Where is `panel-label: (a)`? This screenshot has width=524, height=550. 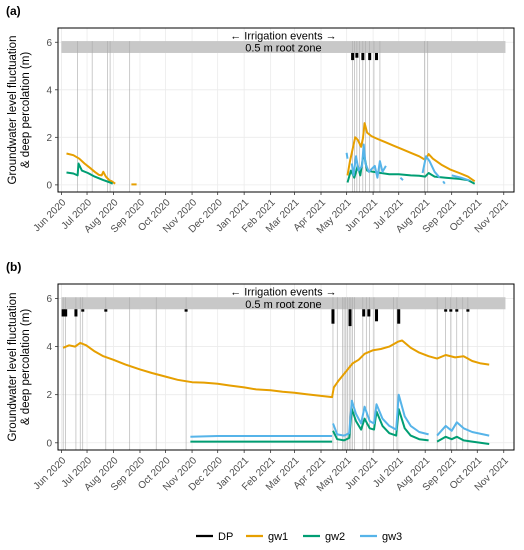
panel-label: (a) is located at coordinates (13, 11).